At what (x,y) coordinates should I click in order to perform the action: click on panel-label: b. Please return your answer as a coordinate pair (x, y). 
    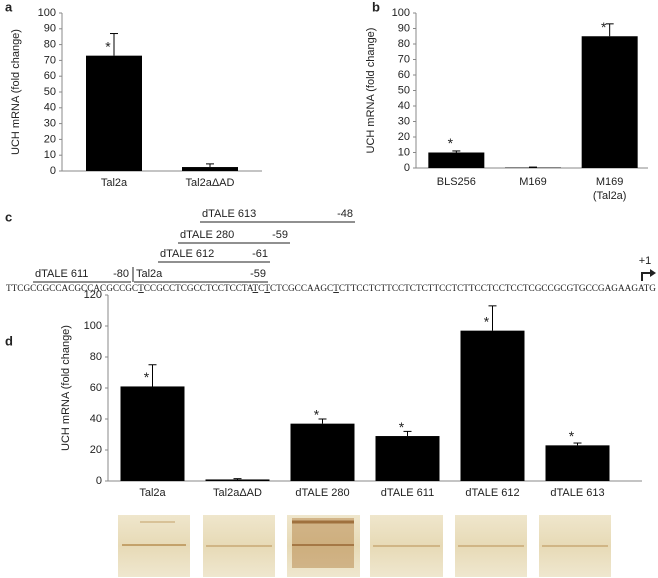
    Looking at the image, I should click on (376, 7).